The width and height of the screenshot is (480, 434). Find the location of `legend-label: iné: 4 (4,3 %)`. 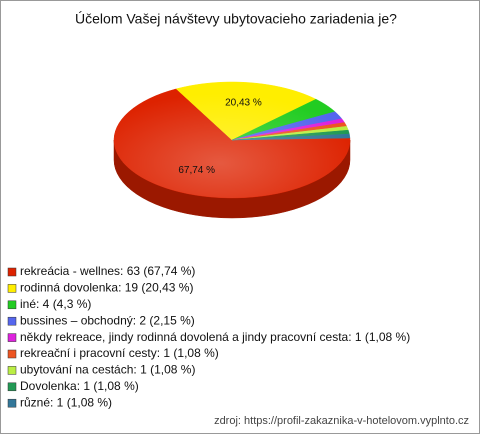

legend-label: iné: 4 (4,3 %) is located at coordinates (55, 304).